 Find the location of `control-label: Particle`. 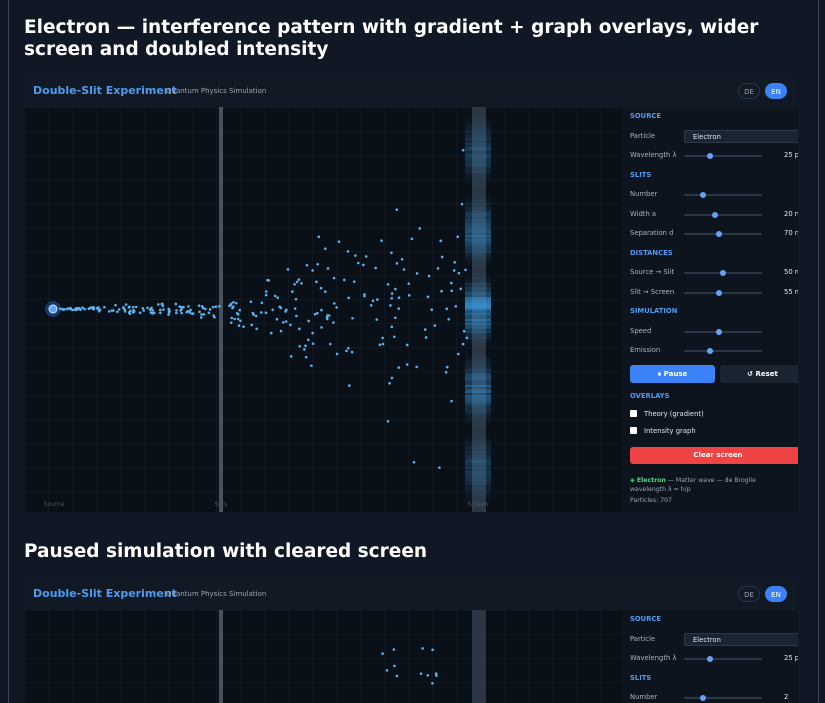

control-label: Particle is located at coordinates (643, 135).